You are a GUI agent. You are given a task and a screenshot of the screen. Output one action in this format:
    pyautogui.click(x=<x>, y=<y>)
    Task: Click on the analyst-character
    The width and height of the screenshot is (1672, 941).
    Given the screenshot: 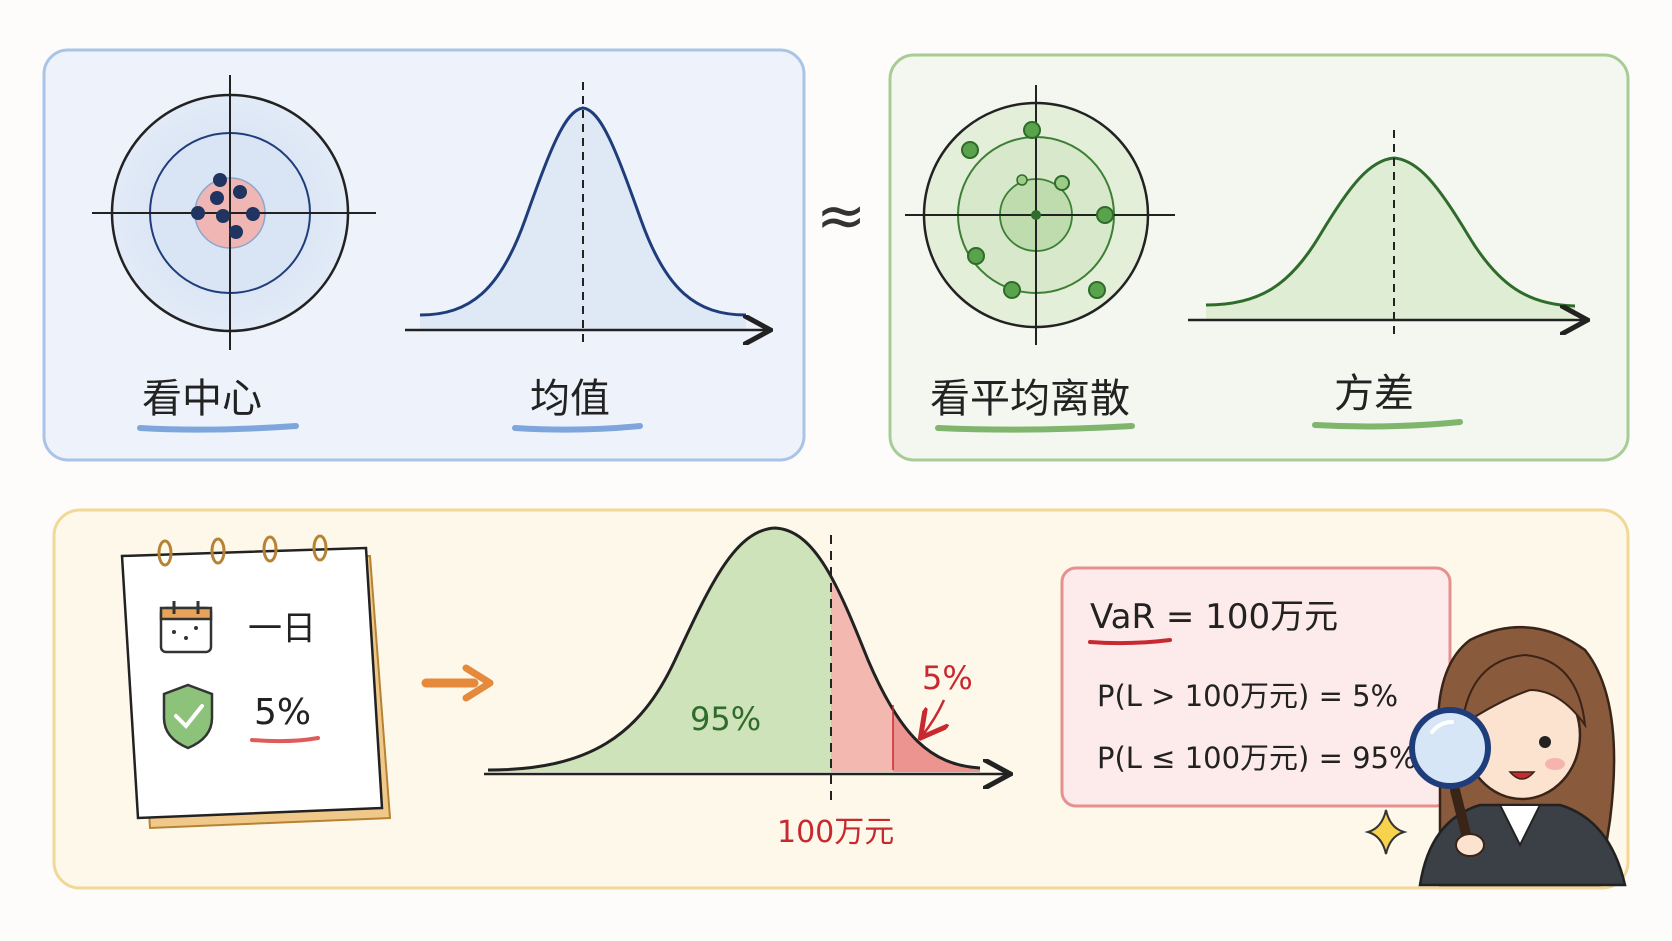 What is the action you would take?
    pyautogui.click(x=1522, y=756)
    